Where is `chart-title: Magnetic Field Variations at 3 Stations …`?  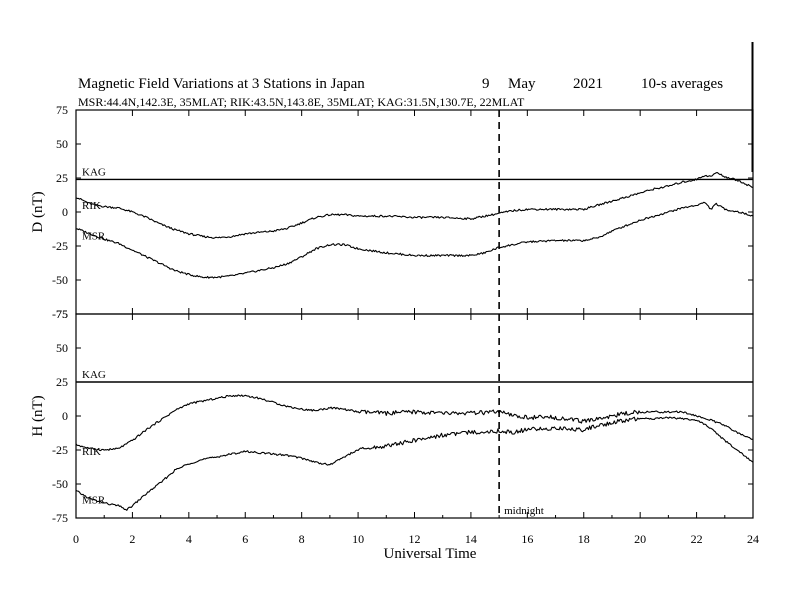
chart-title: Magnetic Field Variations at 3 Stations … is located at coordinates (221, 84).